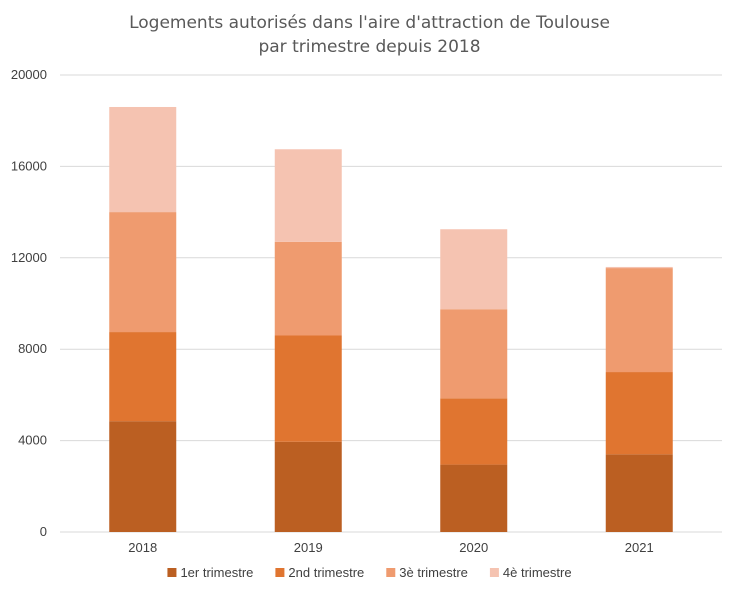  I want to click on y-tick-label: 4000, so click(32, 440).